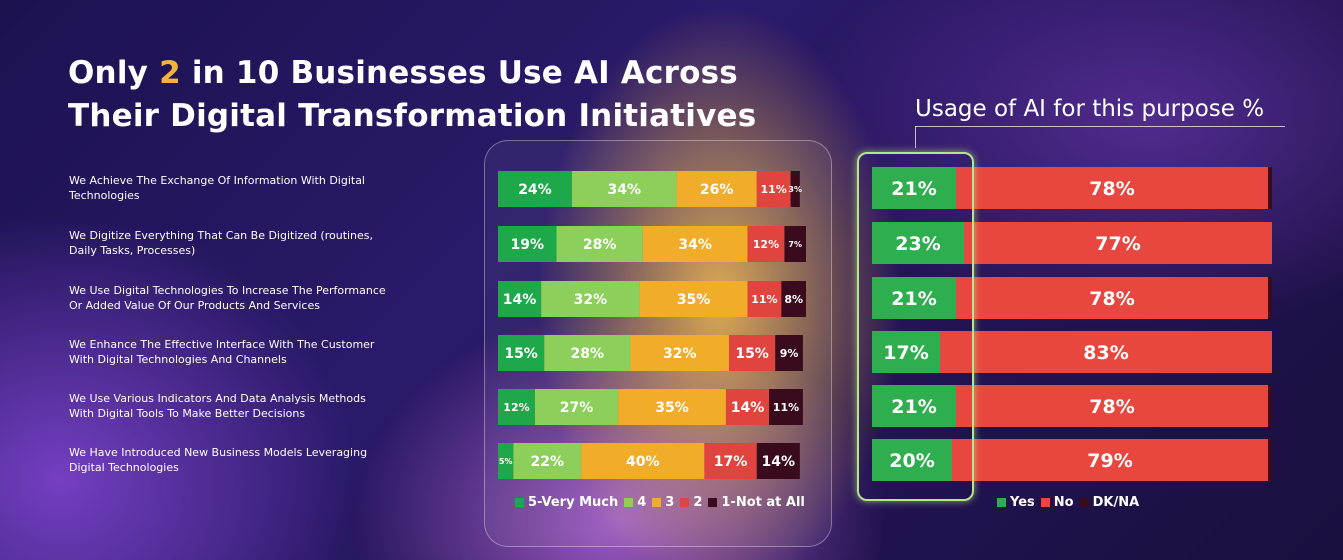 The height and width of the screenshot is (560, 1343). Describe the element at coordinates (506, 461) in the screenshot. I see `agreement-data-label: 5%` at that location.